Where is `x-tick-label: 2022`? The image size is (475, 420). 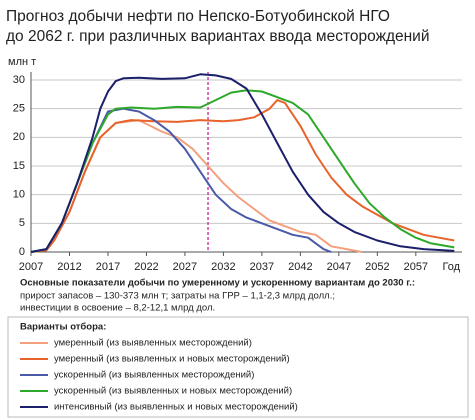
x-tick-label: 2022 is located at coordinates (146, 267).